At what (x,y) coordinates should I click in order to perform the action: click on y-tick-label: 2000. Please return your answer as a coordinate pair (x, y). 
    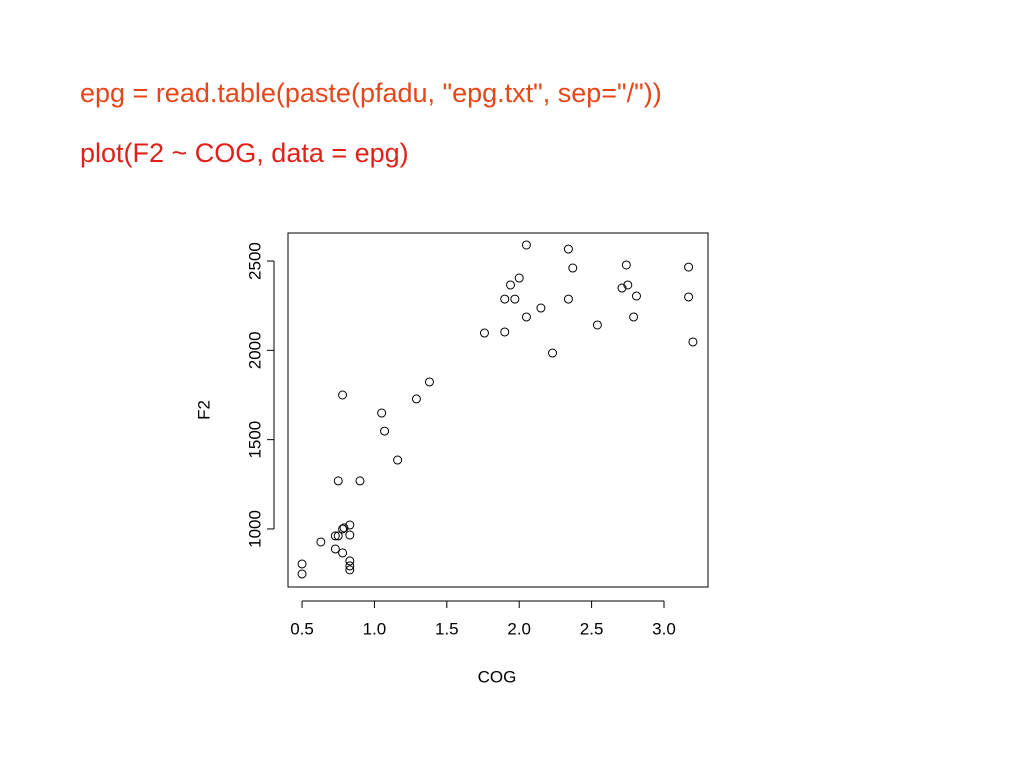
    Looking at the image, I should click on (254, 350).